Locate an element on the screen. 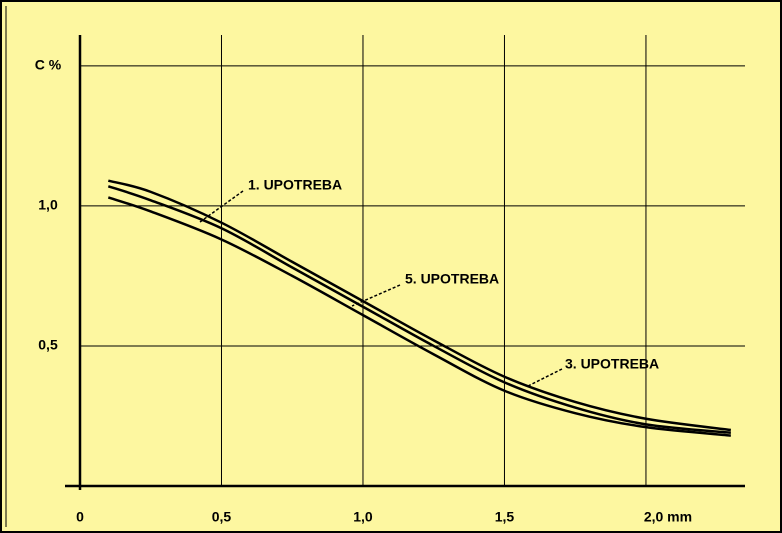  y-tick-label: 1,0 is located at coordinates (48, 205).